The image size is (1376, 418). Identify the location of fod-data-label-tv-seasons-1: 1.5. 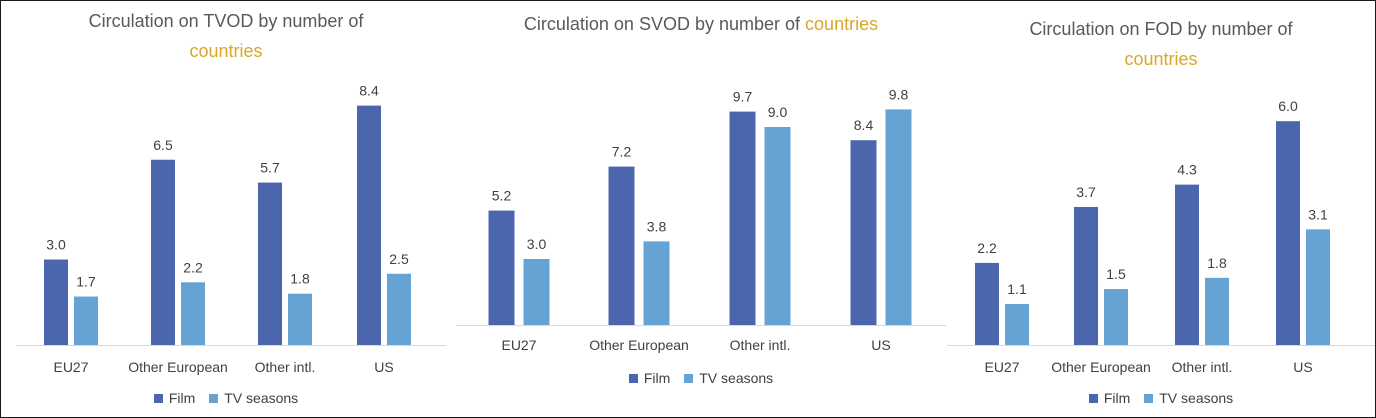
(1116, 274).